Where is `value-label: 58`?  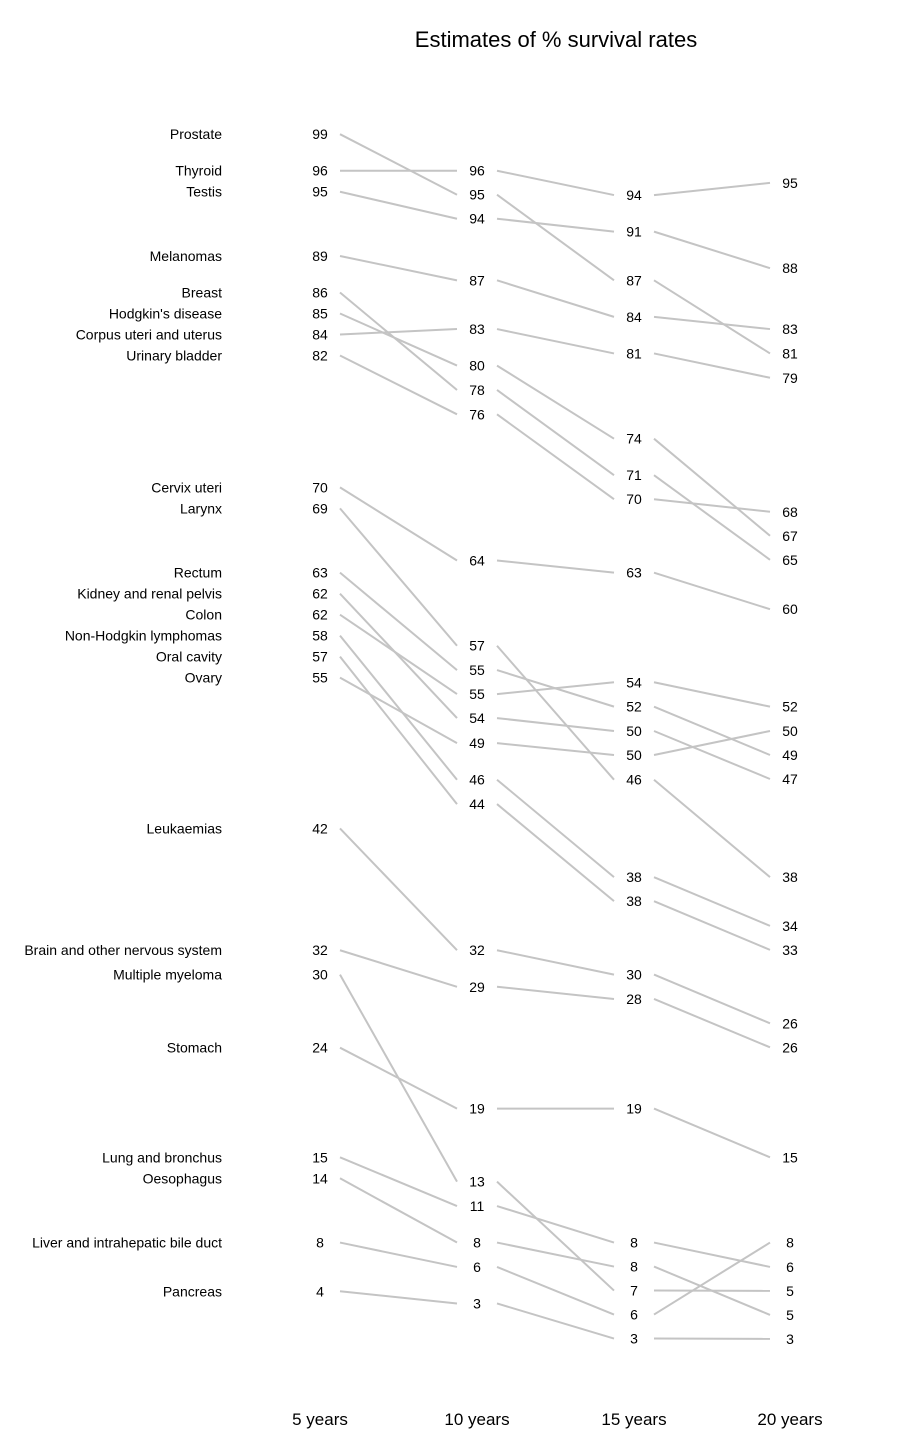
value-label: 58 is located at coordinates (320, 636).